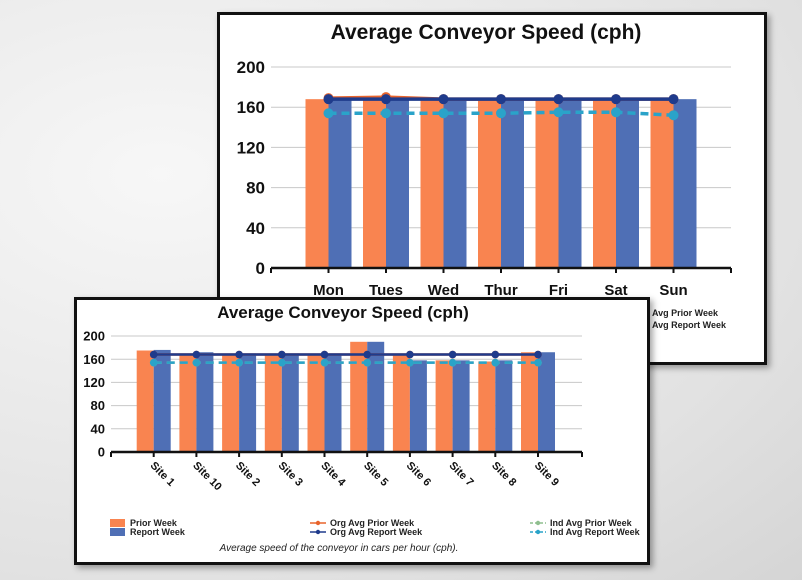  What do you see at coordinates (117, 523) in the screenshot?
I see `legend-swatch` at bounding box center [117, 523].